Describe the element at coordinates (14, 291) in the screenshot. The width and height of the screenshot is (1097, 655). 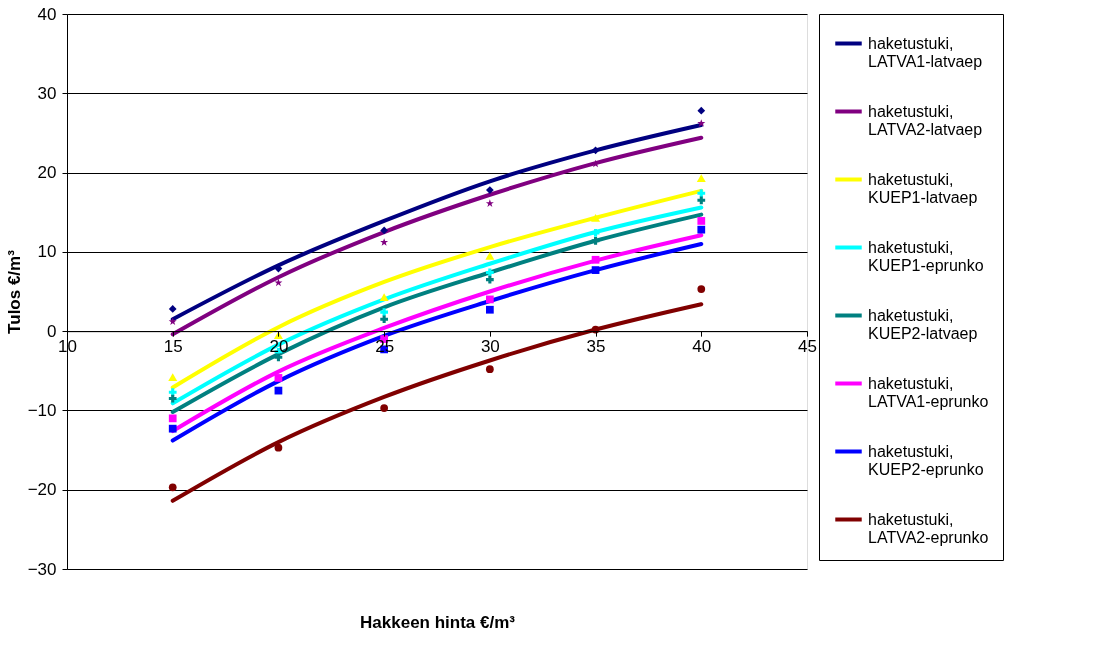
I see `y-axis-title: Tulos €/m³` at that location.